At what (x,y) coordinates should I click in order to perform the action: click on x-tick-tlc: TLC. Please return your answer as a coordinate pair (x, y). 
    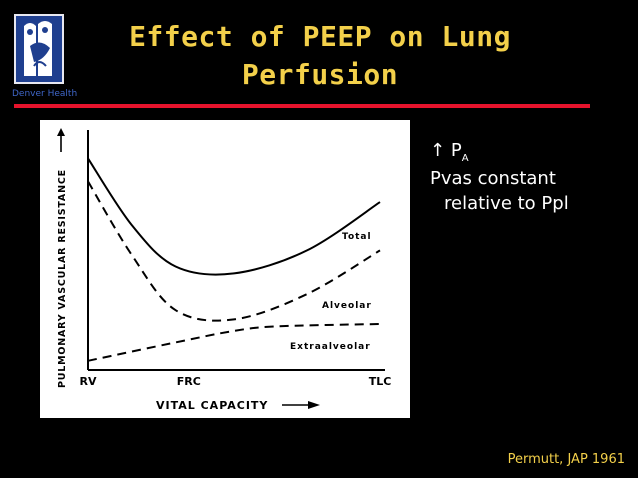
    Looking at the image, I should click on (380, 381).